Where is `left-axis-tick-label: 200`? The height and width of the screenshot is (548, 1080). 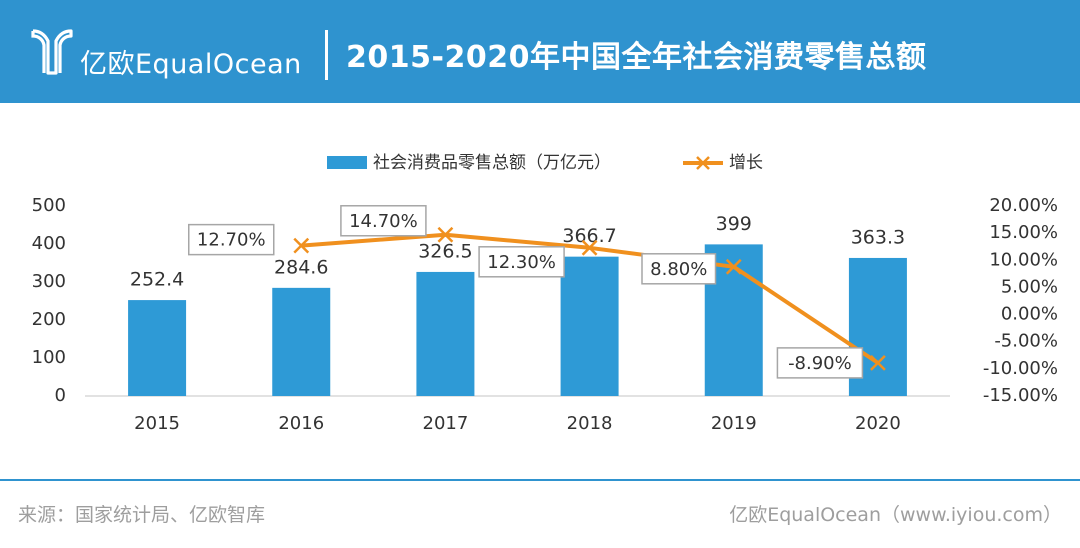
left-axis-tick-label: 200 is located at coordinates (49, 319).